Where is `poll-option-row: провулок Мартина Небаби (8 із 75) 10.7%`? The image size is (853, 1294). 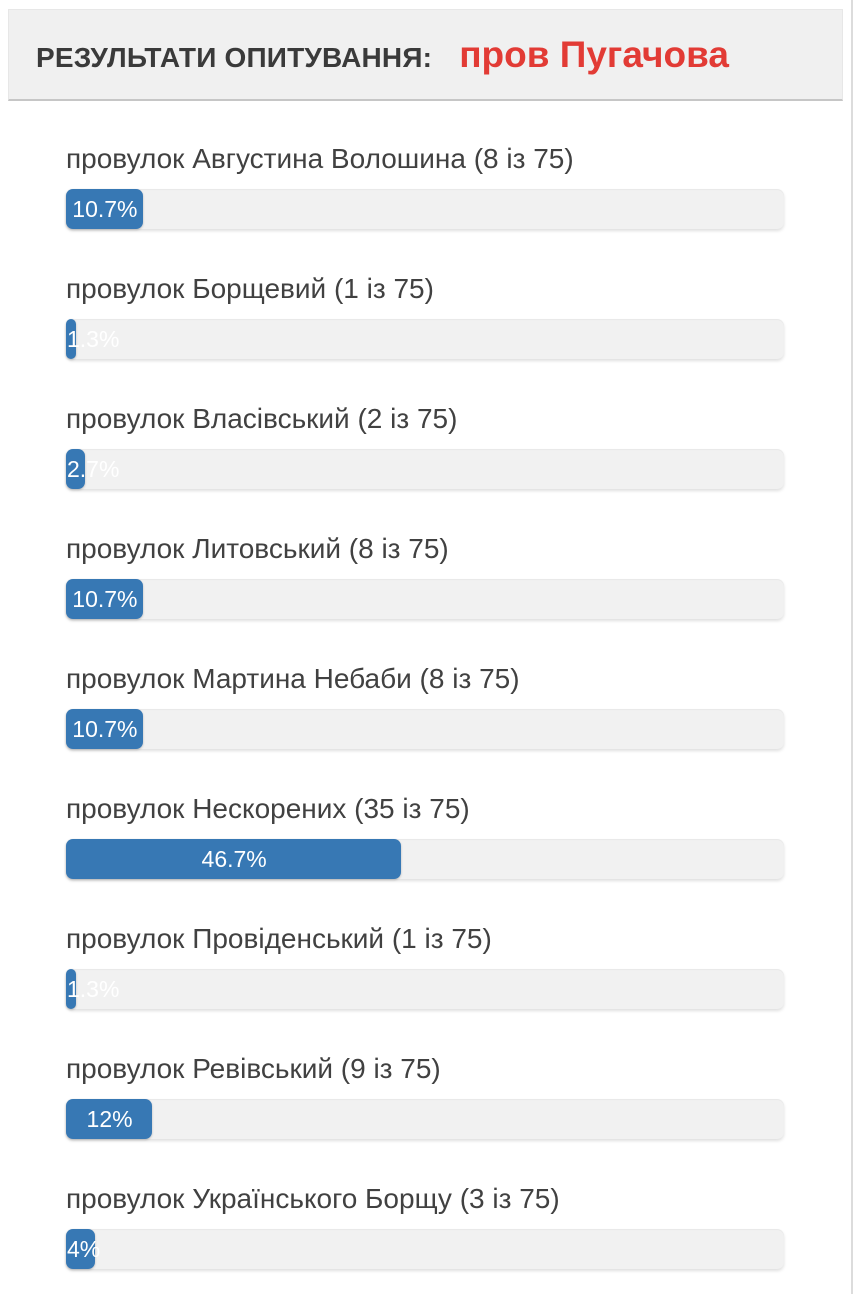
poll-option-row: провулок Мартина Небаби (8 із 75) 10.7% is located at coordinates (425, 706).